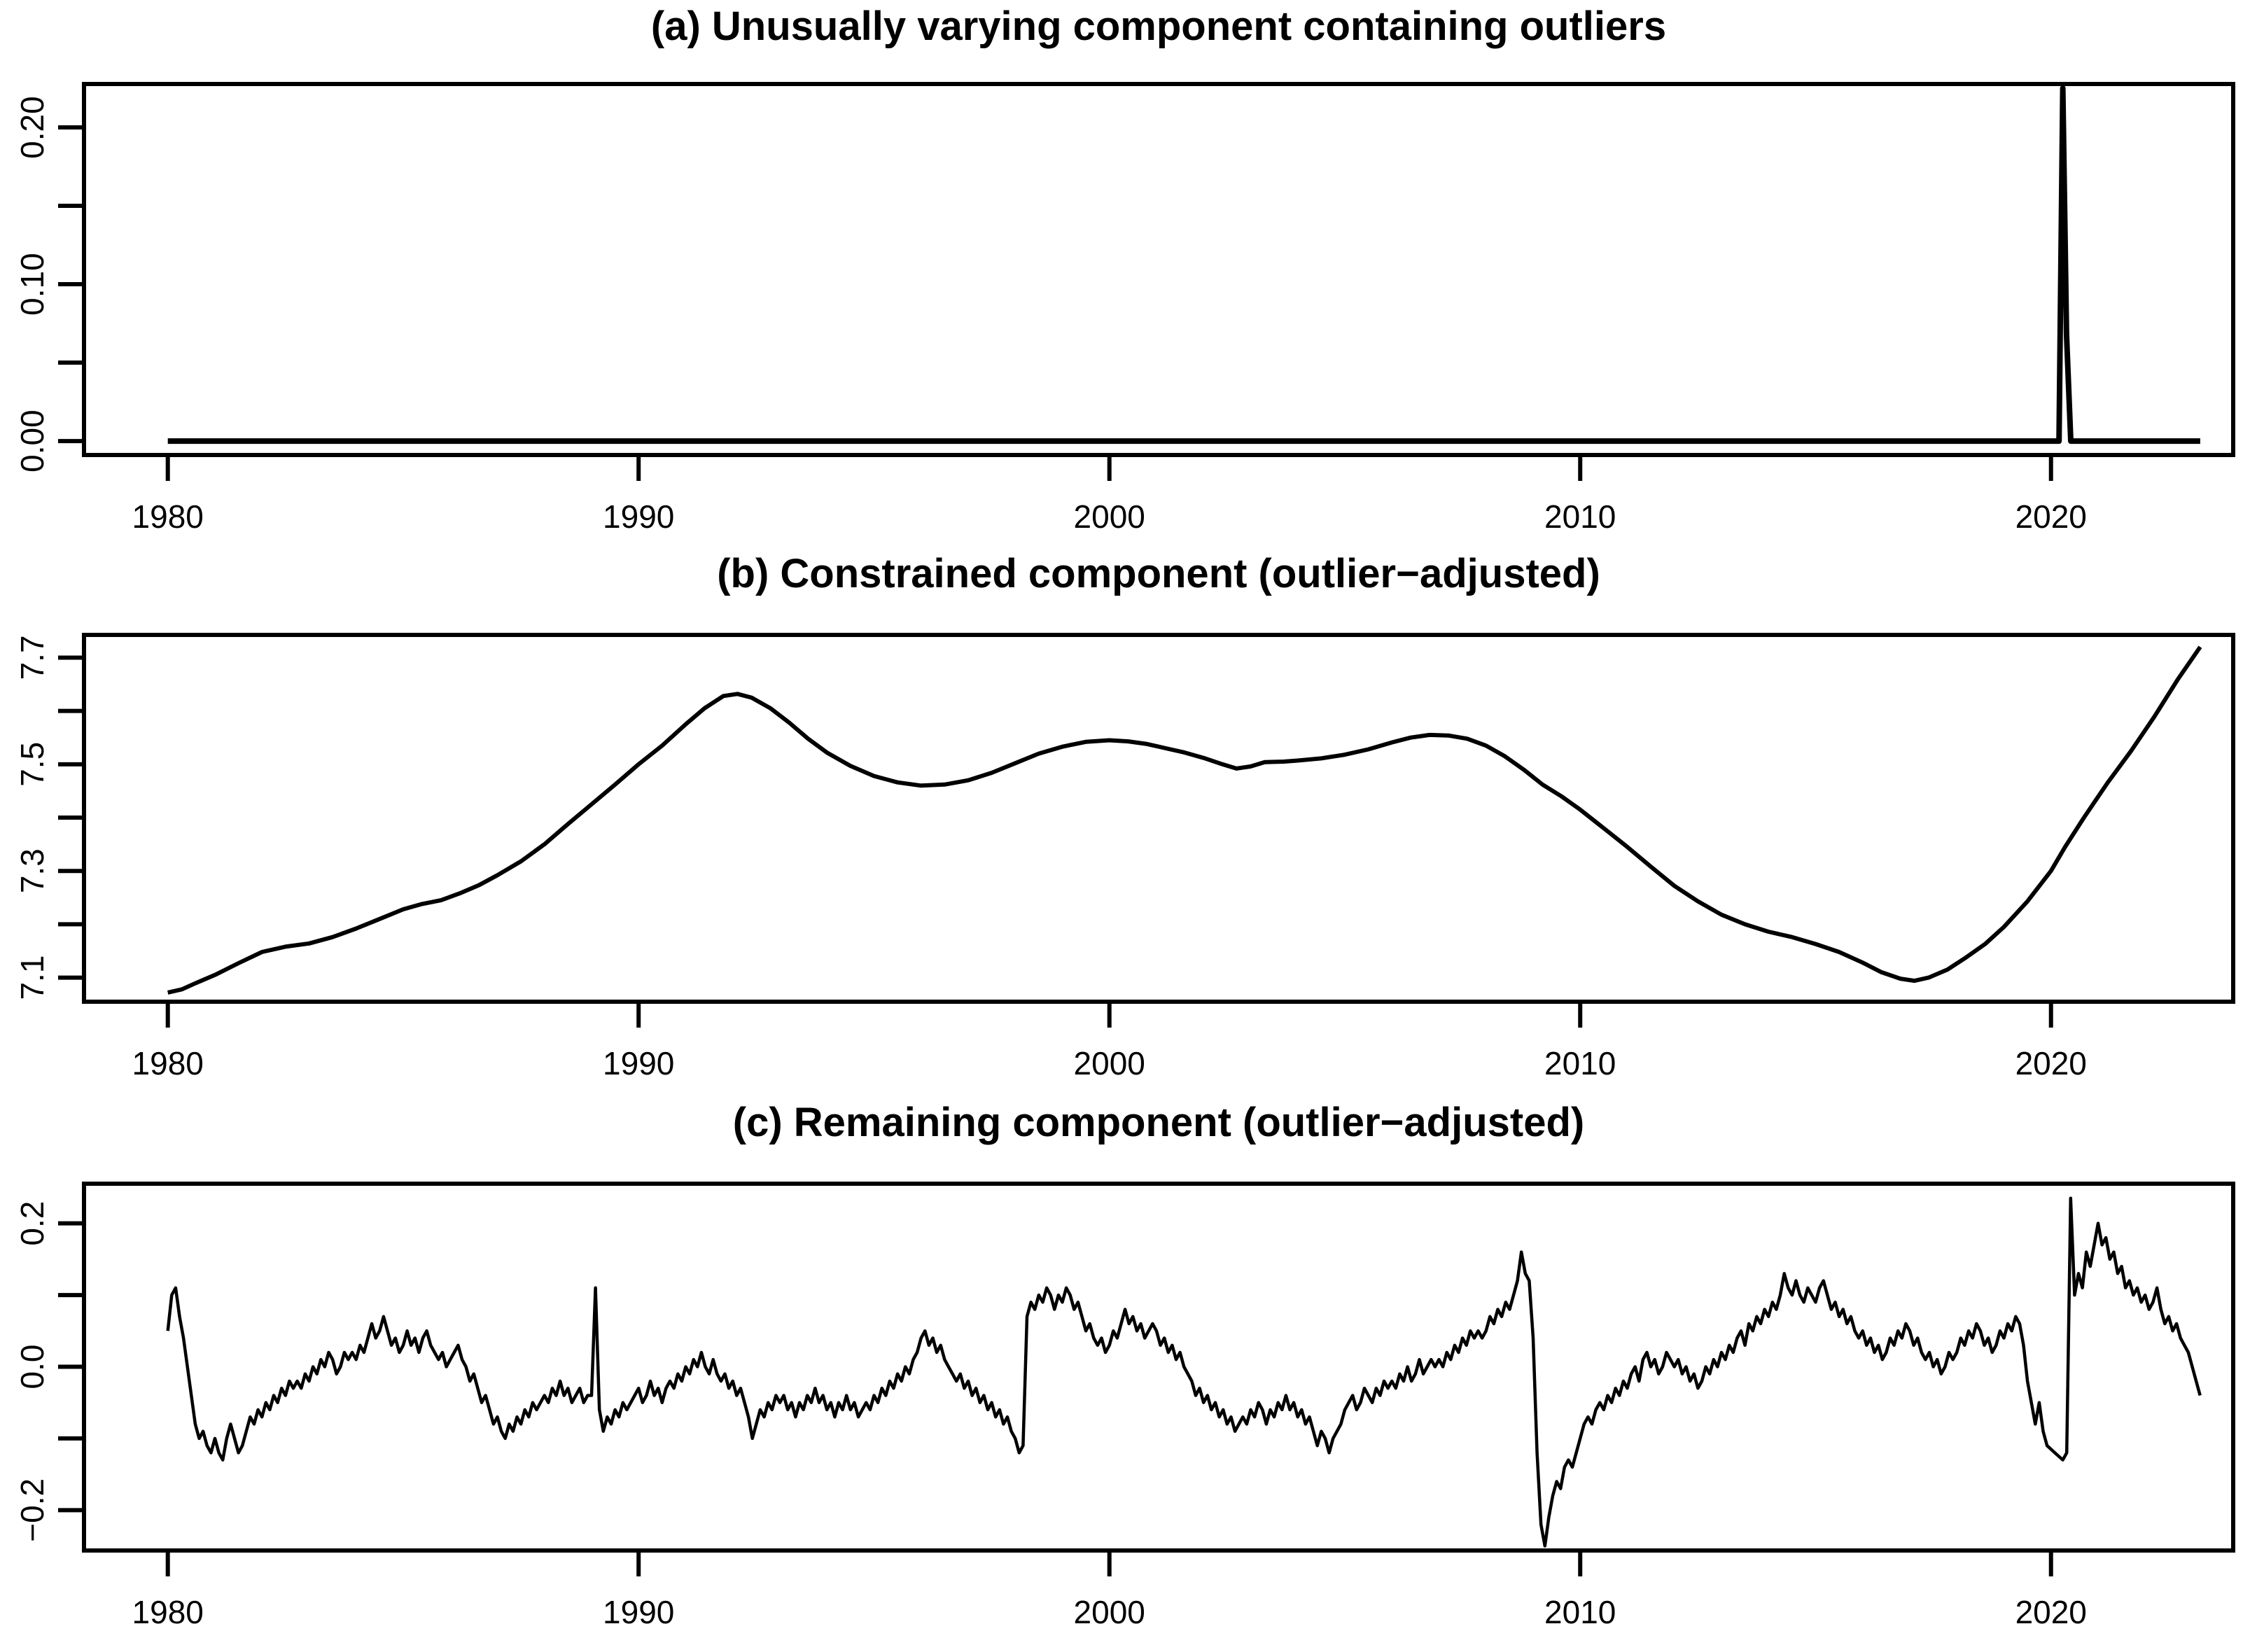  Describe the element at coordinates (1580, 1063) in the screenshot. I see `panel-b-x-tick-label: 2010` at that location.